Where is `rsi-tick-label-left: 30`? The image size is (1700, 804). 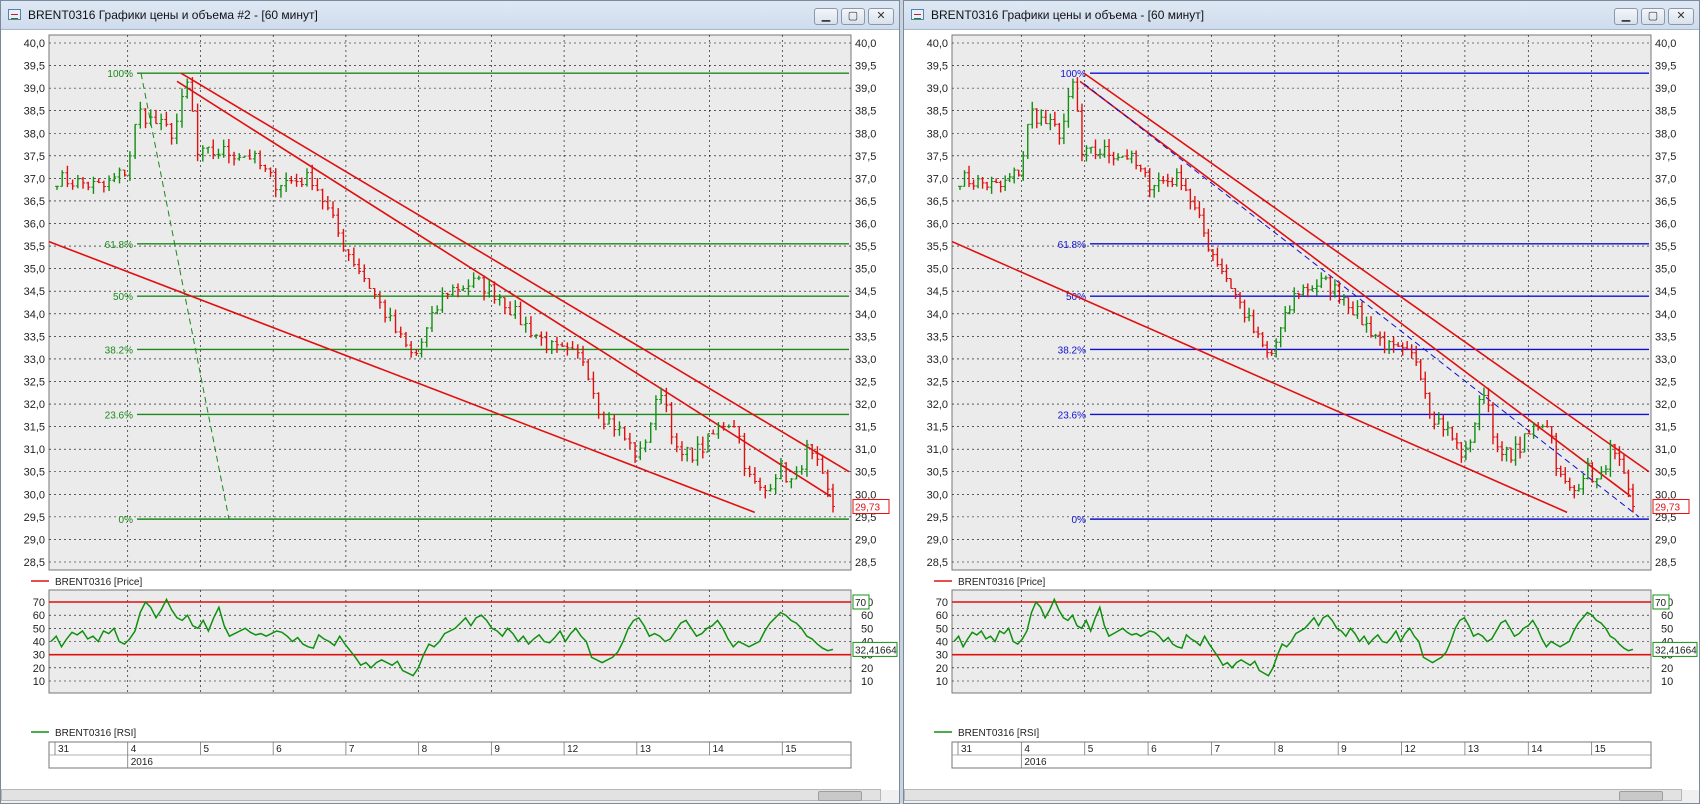 rsi-tick-label-left: 30 is located at coordinates (942, 656).